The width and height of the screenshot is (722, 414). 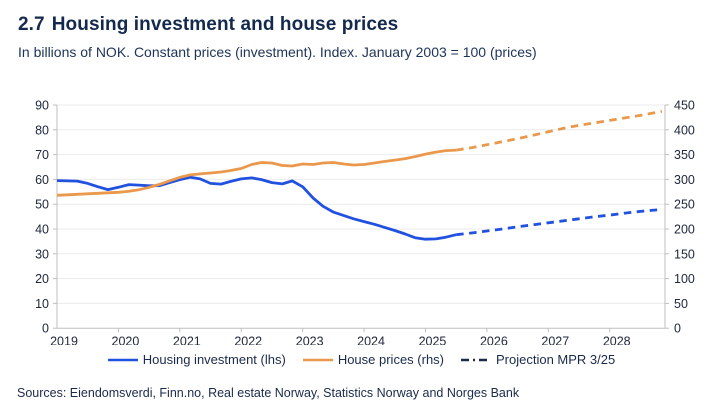 What do you see at coordinates (310, 340) in the screenshot?
I see `x-axis-tick-label: 2023` at bounding box center [310, 340].